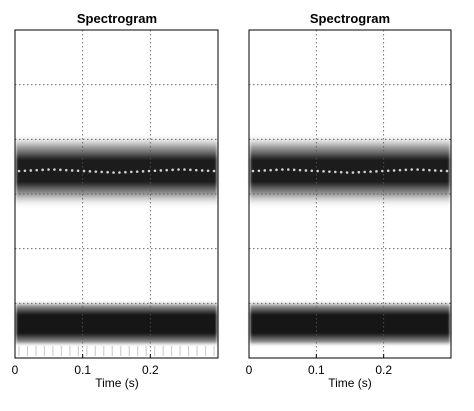 The image size is (474, 411). What do you see at coordinates (116, 351) in the screenshot?
I see `band-stripes` at bounding box center [116, 351].